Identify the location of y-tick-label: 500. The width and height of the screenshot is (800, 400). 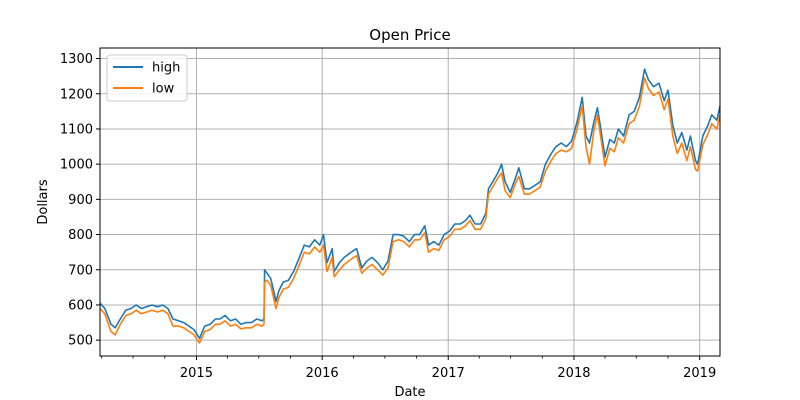
(80, 341).